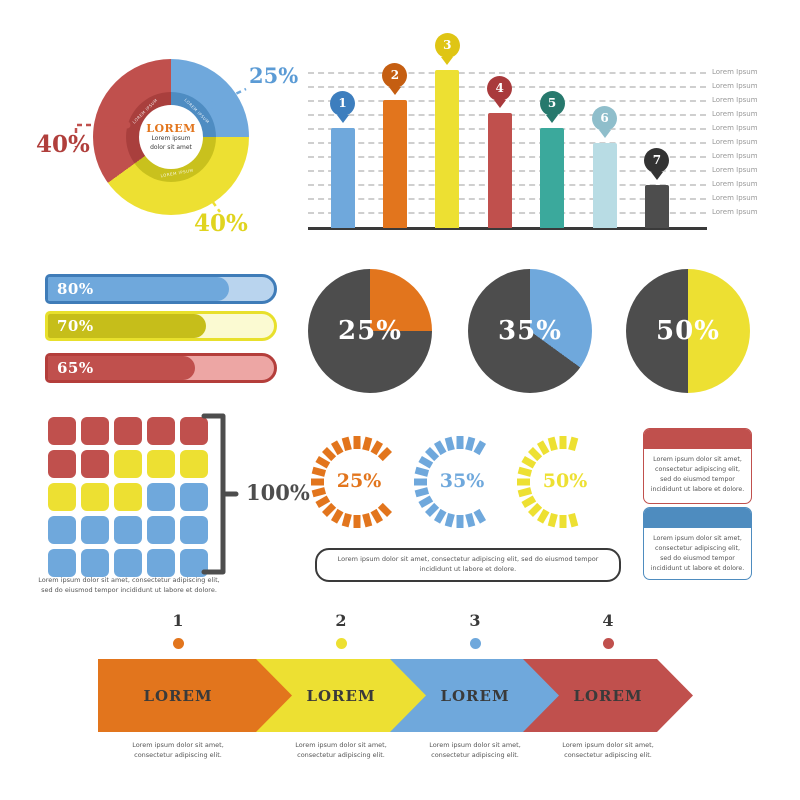 This screenshot has height=800, width=800. Describe the element at coordinates (75, 326) in the screenshot. I see `progress-label: 70%` at that location.